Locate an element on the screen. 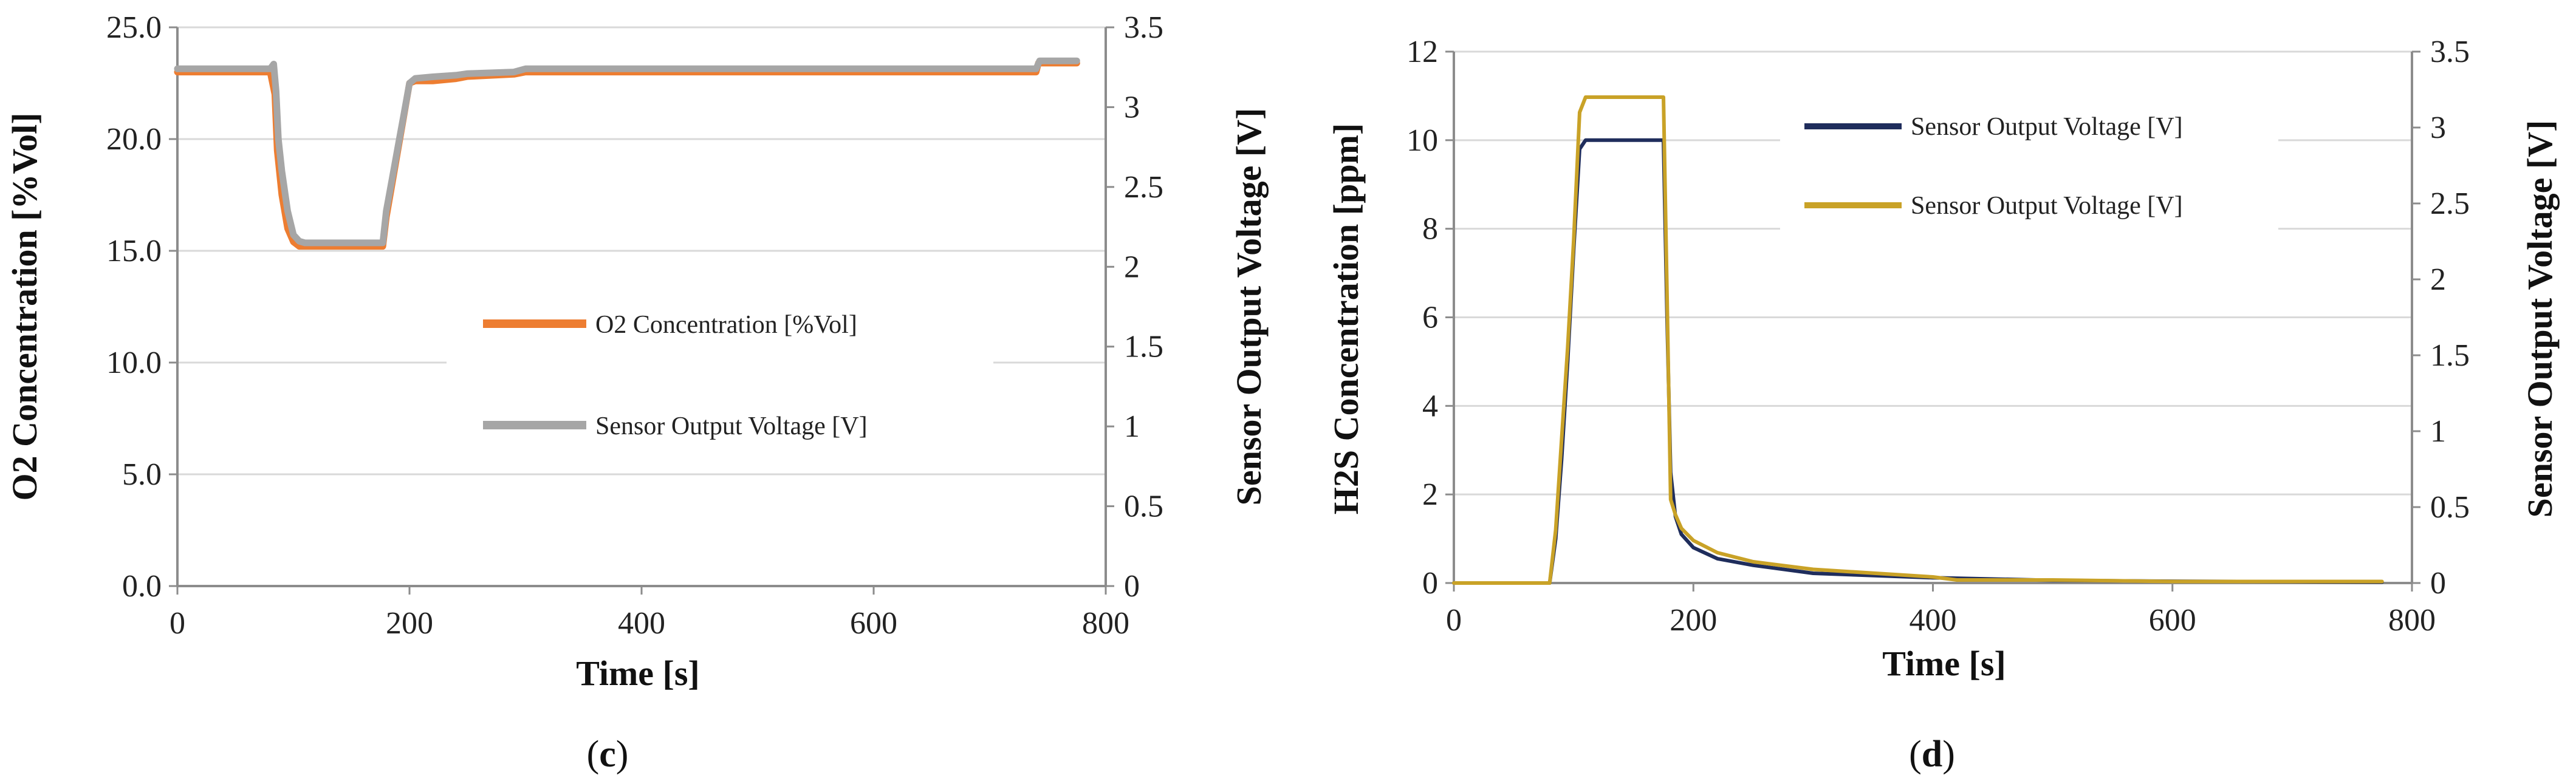  chart-c-y2-tick-label: 1.5 is located at coordinates (1143, 347).